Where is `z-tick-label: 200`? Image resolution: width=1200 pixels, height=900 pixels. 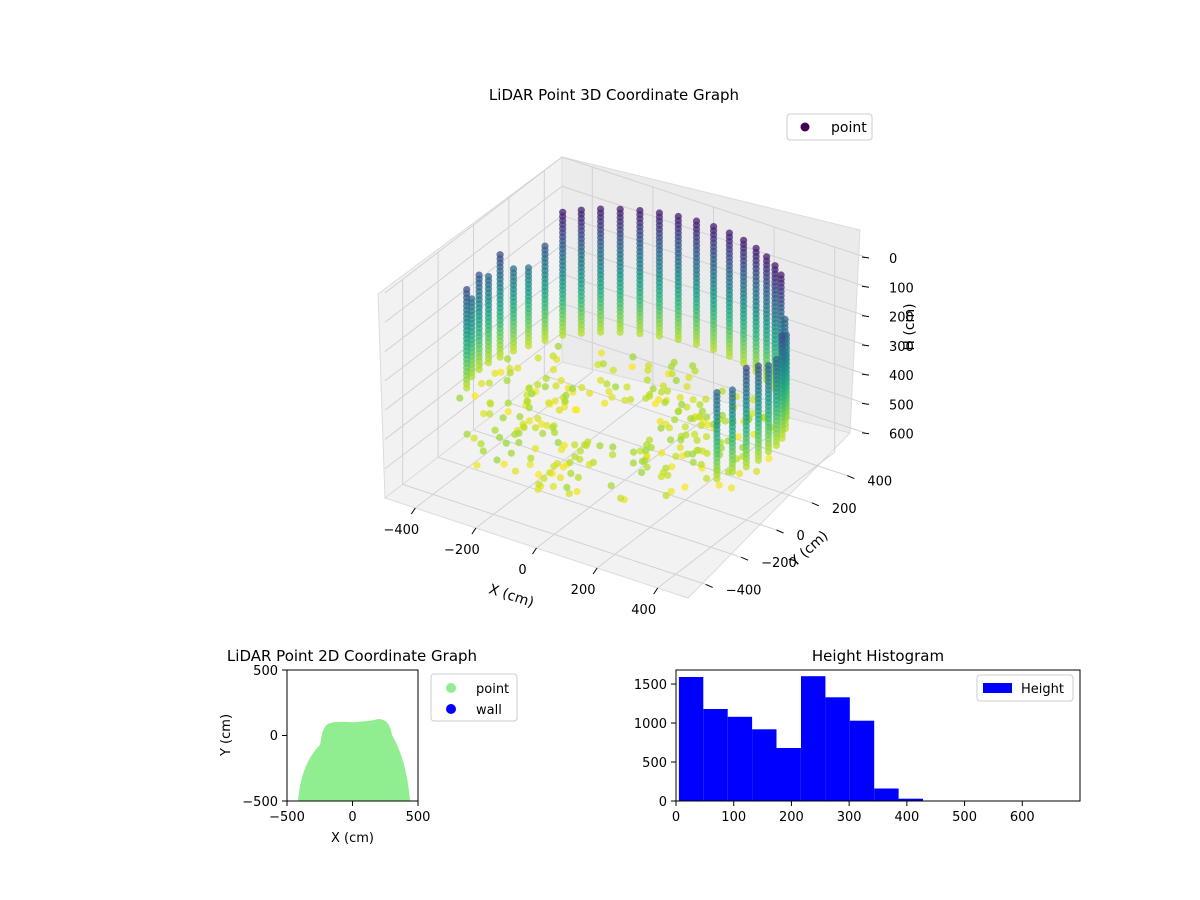
z-tick-label: 200 is located at coordinates (901, 318).